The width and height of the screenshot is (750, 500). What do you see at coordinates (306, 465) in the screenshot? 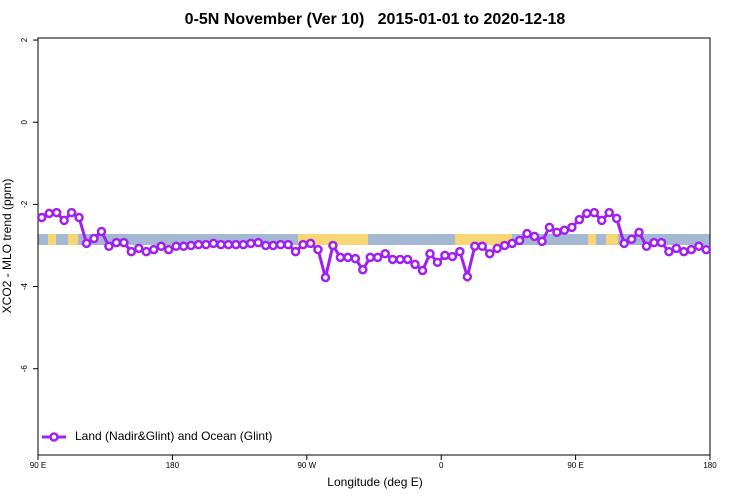
I see `x-tick-label: 90 W` at bounding box center [306, 465].